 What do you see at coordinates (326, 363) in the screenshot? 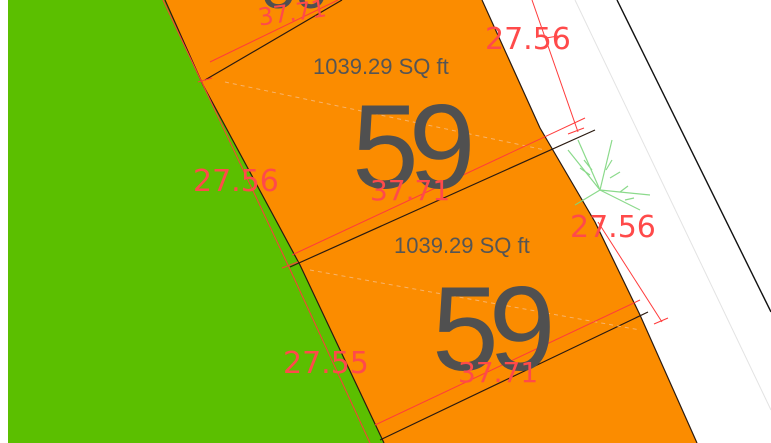
I see `lot-left-dimension: 27.55` at bounding box center [326, 363].